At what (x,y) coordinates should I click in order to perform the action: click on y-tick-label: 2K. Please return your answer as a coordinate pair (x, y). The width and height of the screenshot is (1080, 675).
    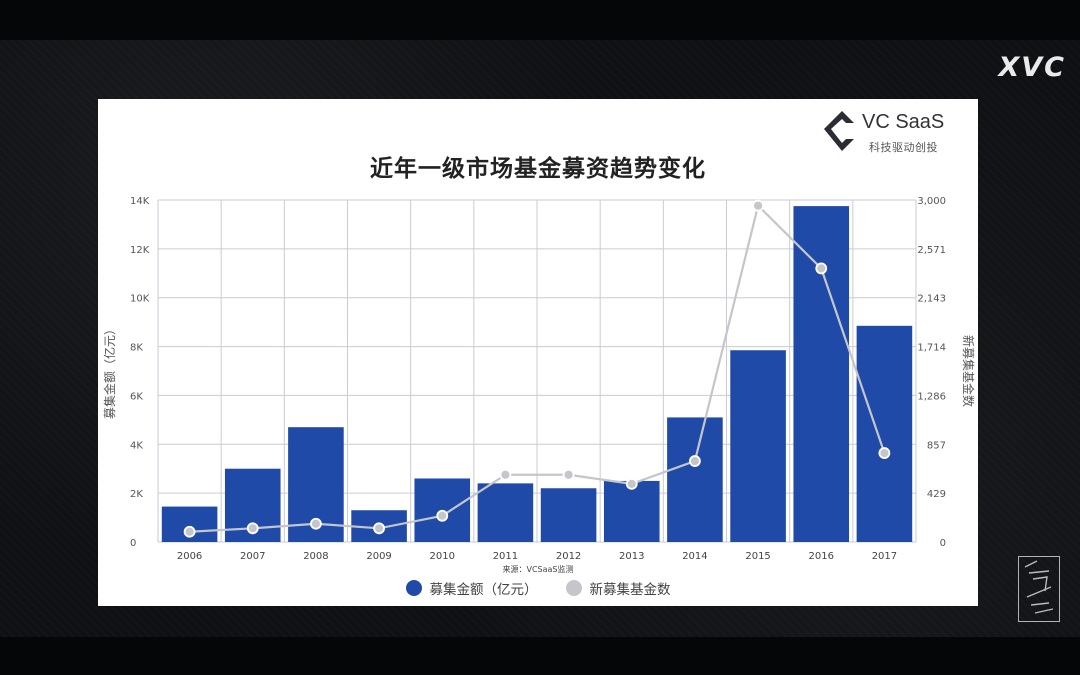
    Looking at the image, I should click on (136, 494).